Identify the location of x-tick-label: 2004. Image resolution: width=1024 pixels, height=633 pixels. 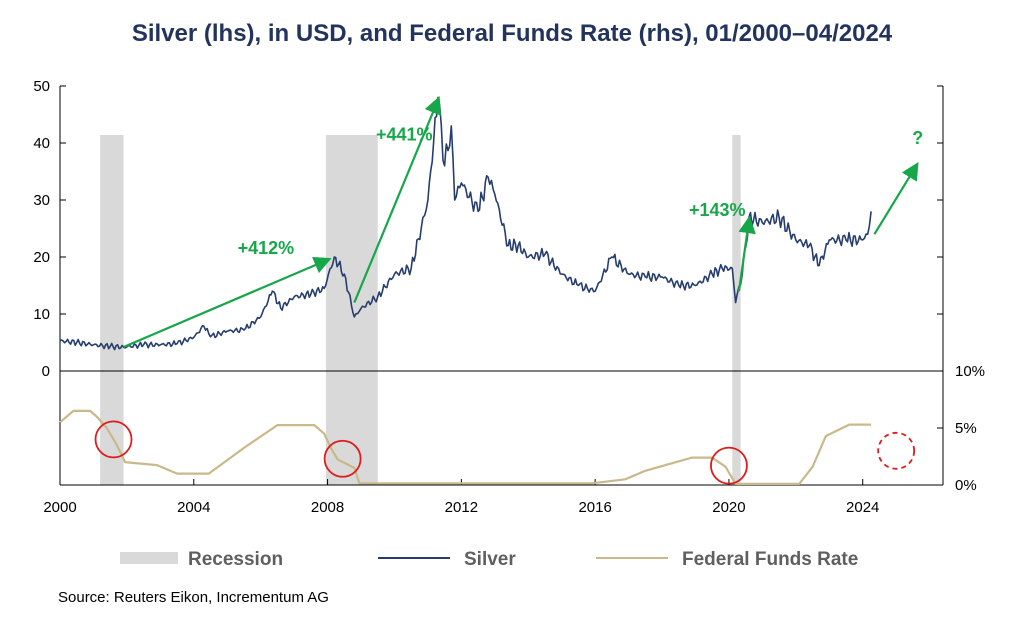
(193, 507).